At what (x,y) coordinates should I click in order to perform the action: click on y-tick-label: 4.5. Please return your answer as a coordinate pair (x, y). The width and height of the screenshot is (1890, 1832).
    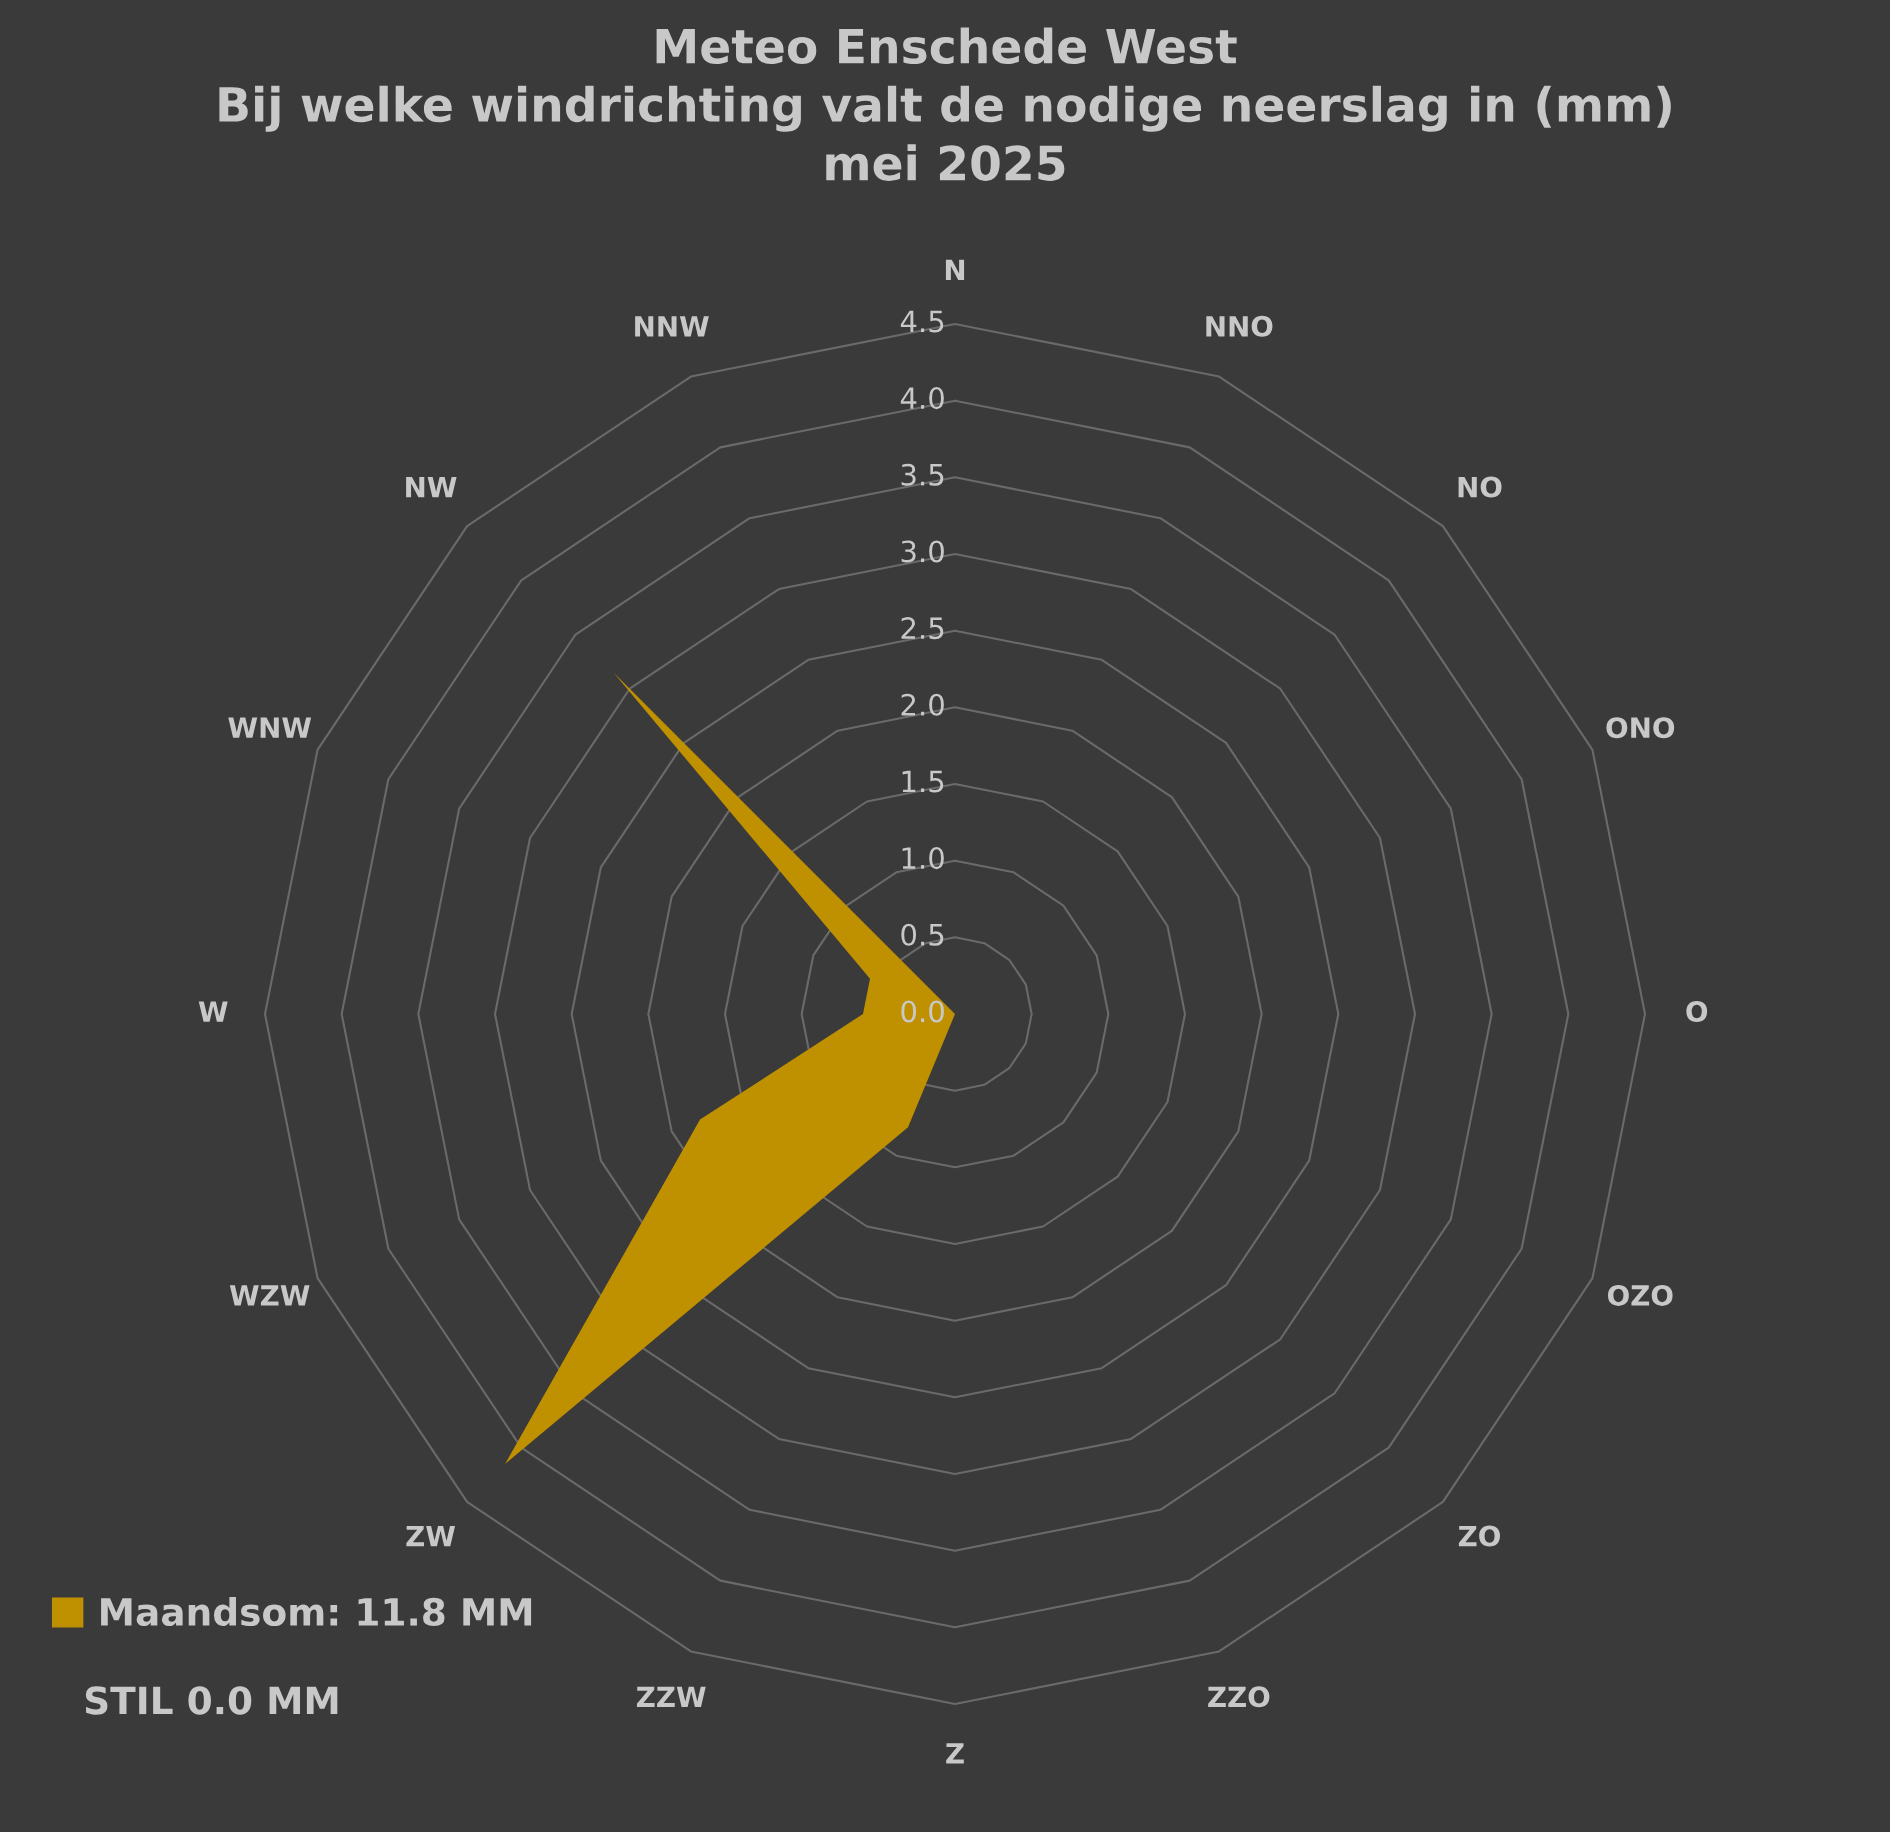
    Looking at the image, I should click on (922, 321).